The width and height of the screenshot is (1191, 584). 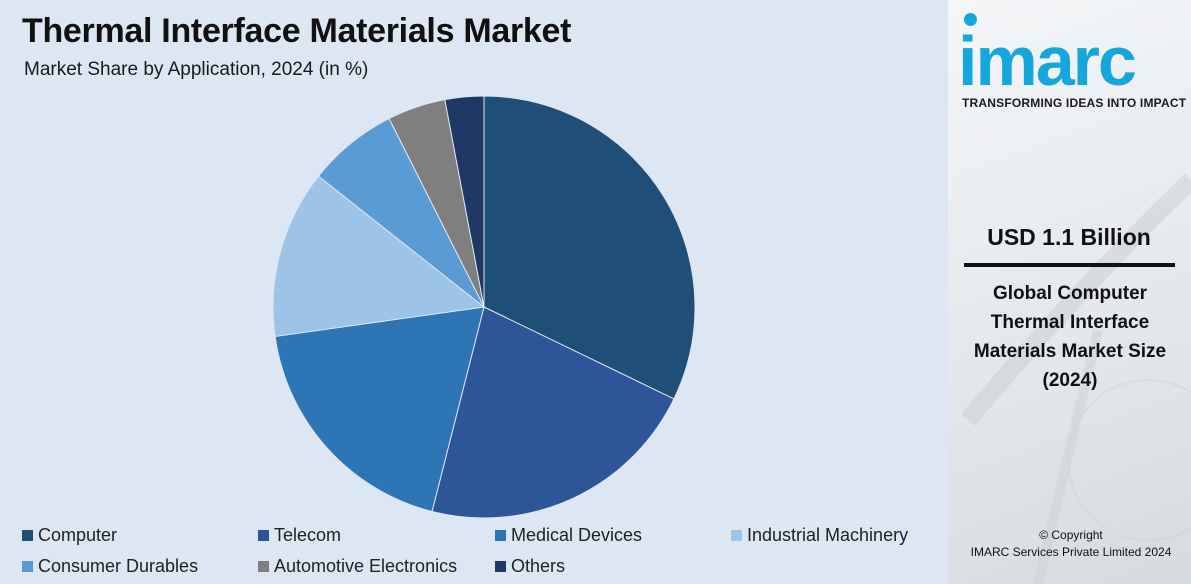 I want to click on chart-title: Thermal Interface Materials Market, so click(x=297, y=31).